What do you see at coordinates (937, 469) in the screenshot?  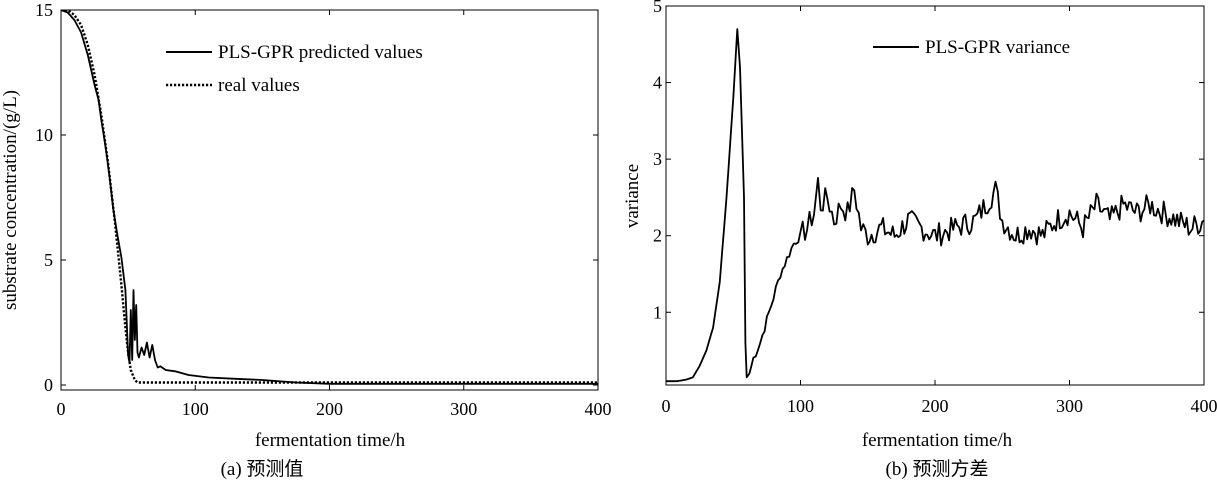 I see `panel-caption: (b) 预测方差` at bounding box center [937, 469].